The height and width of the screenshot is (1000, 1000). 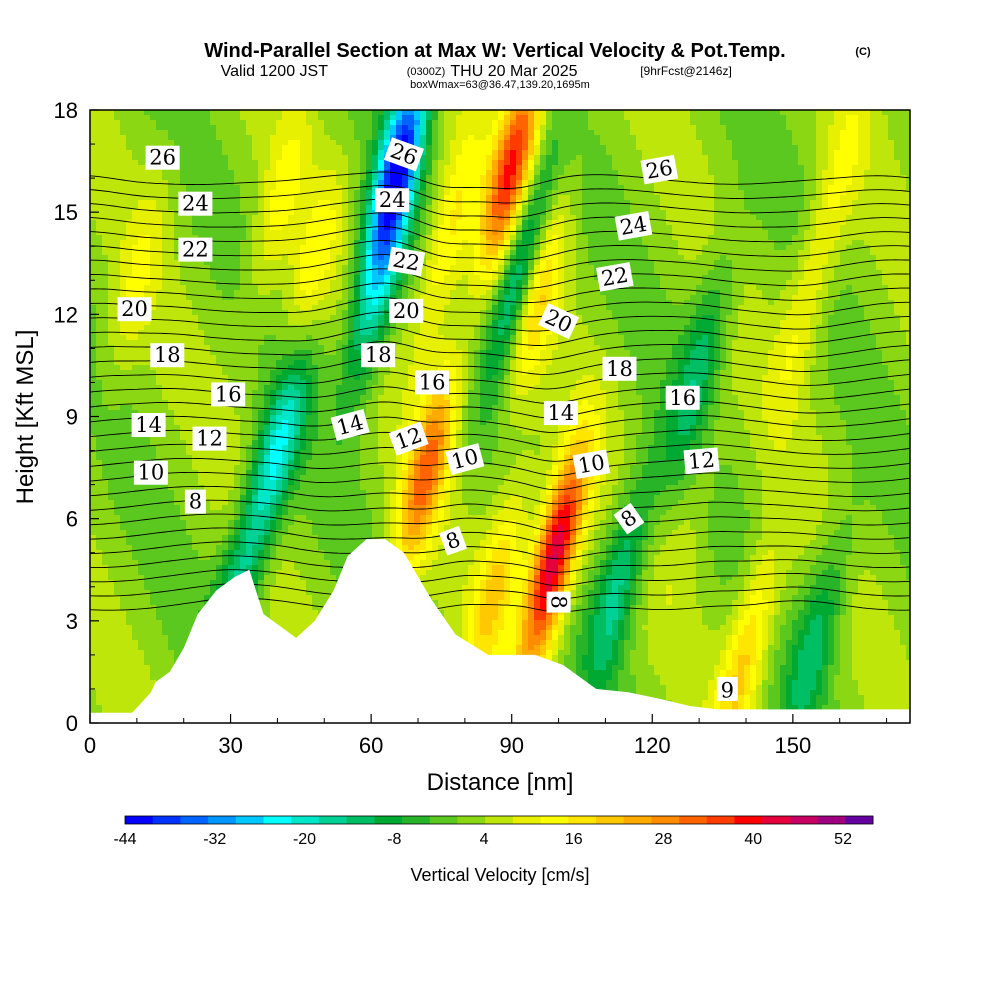 I want to click on forecast-info: [9hrFcst@2146z], so click(x=686, y=71).